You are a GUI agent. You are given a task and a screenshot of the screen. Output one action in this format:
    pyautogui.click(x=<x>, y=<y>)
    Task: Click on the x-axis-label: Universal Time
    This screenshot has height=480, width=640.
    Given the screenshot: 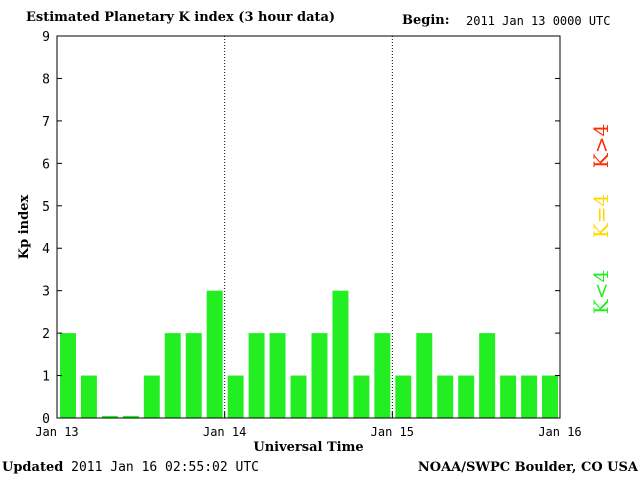 What is the action you would take?
    pyautogui.click(x=308, y=447)
    